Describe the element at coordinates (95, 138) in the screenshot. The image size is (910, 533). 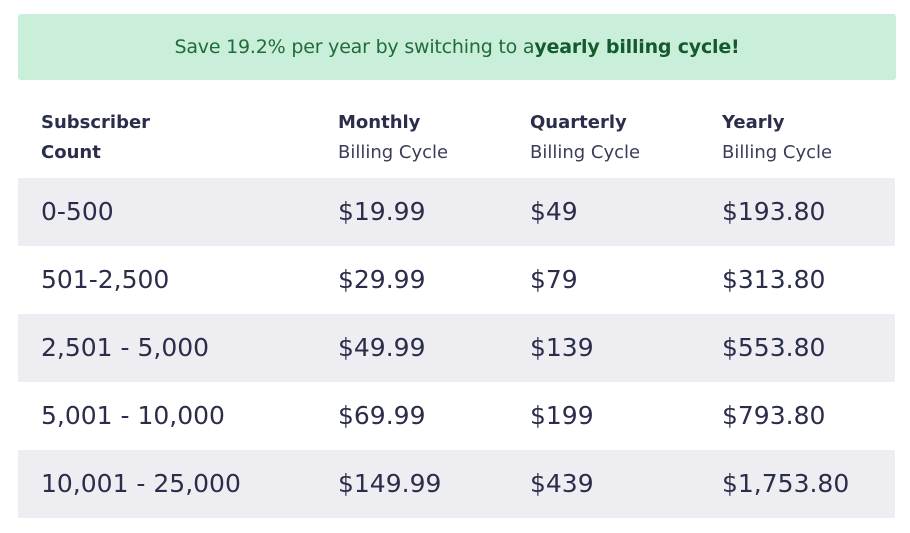
I see `header-subscriber-count: Subscriber Count` at that location.